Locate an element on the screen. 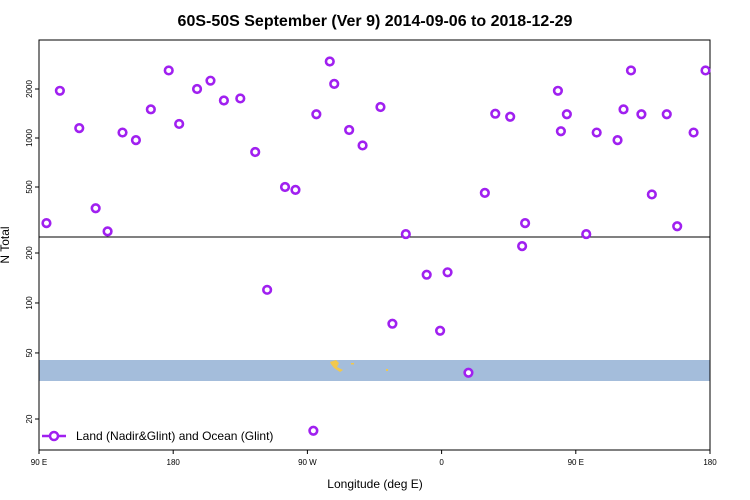  map-band-layer is located at coordinates (374, 370).